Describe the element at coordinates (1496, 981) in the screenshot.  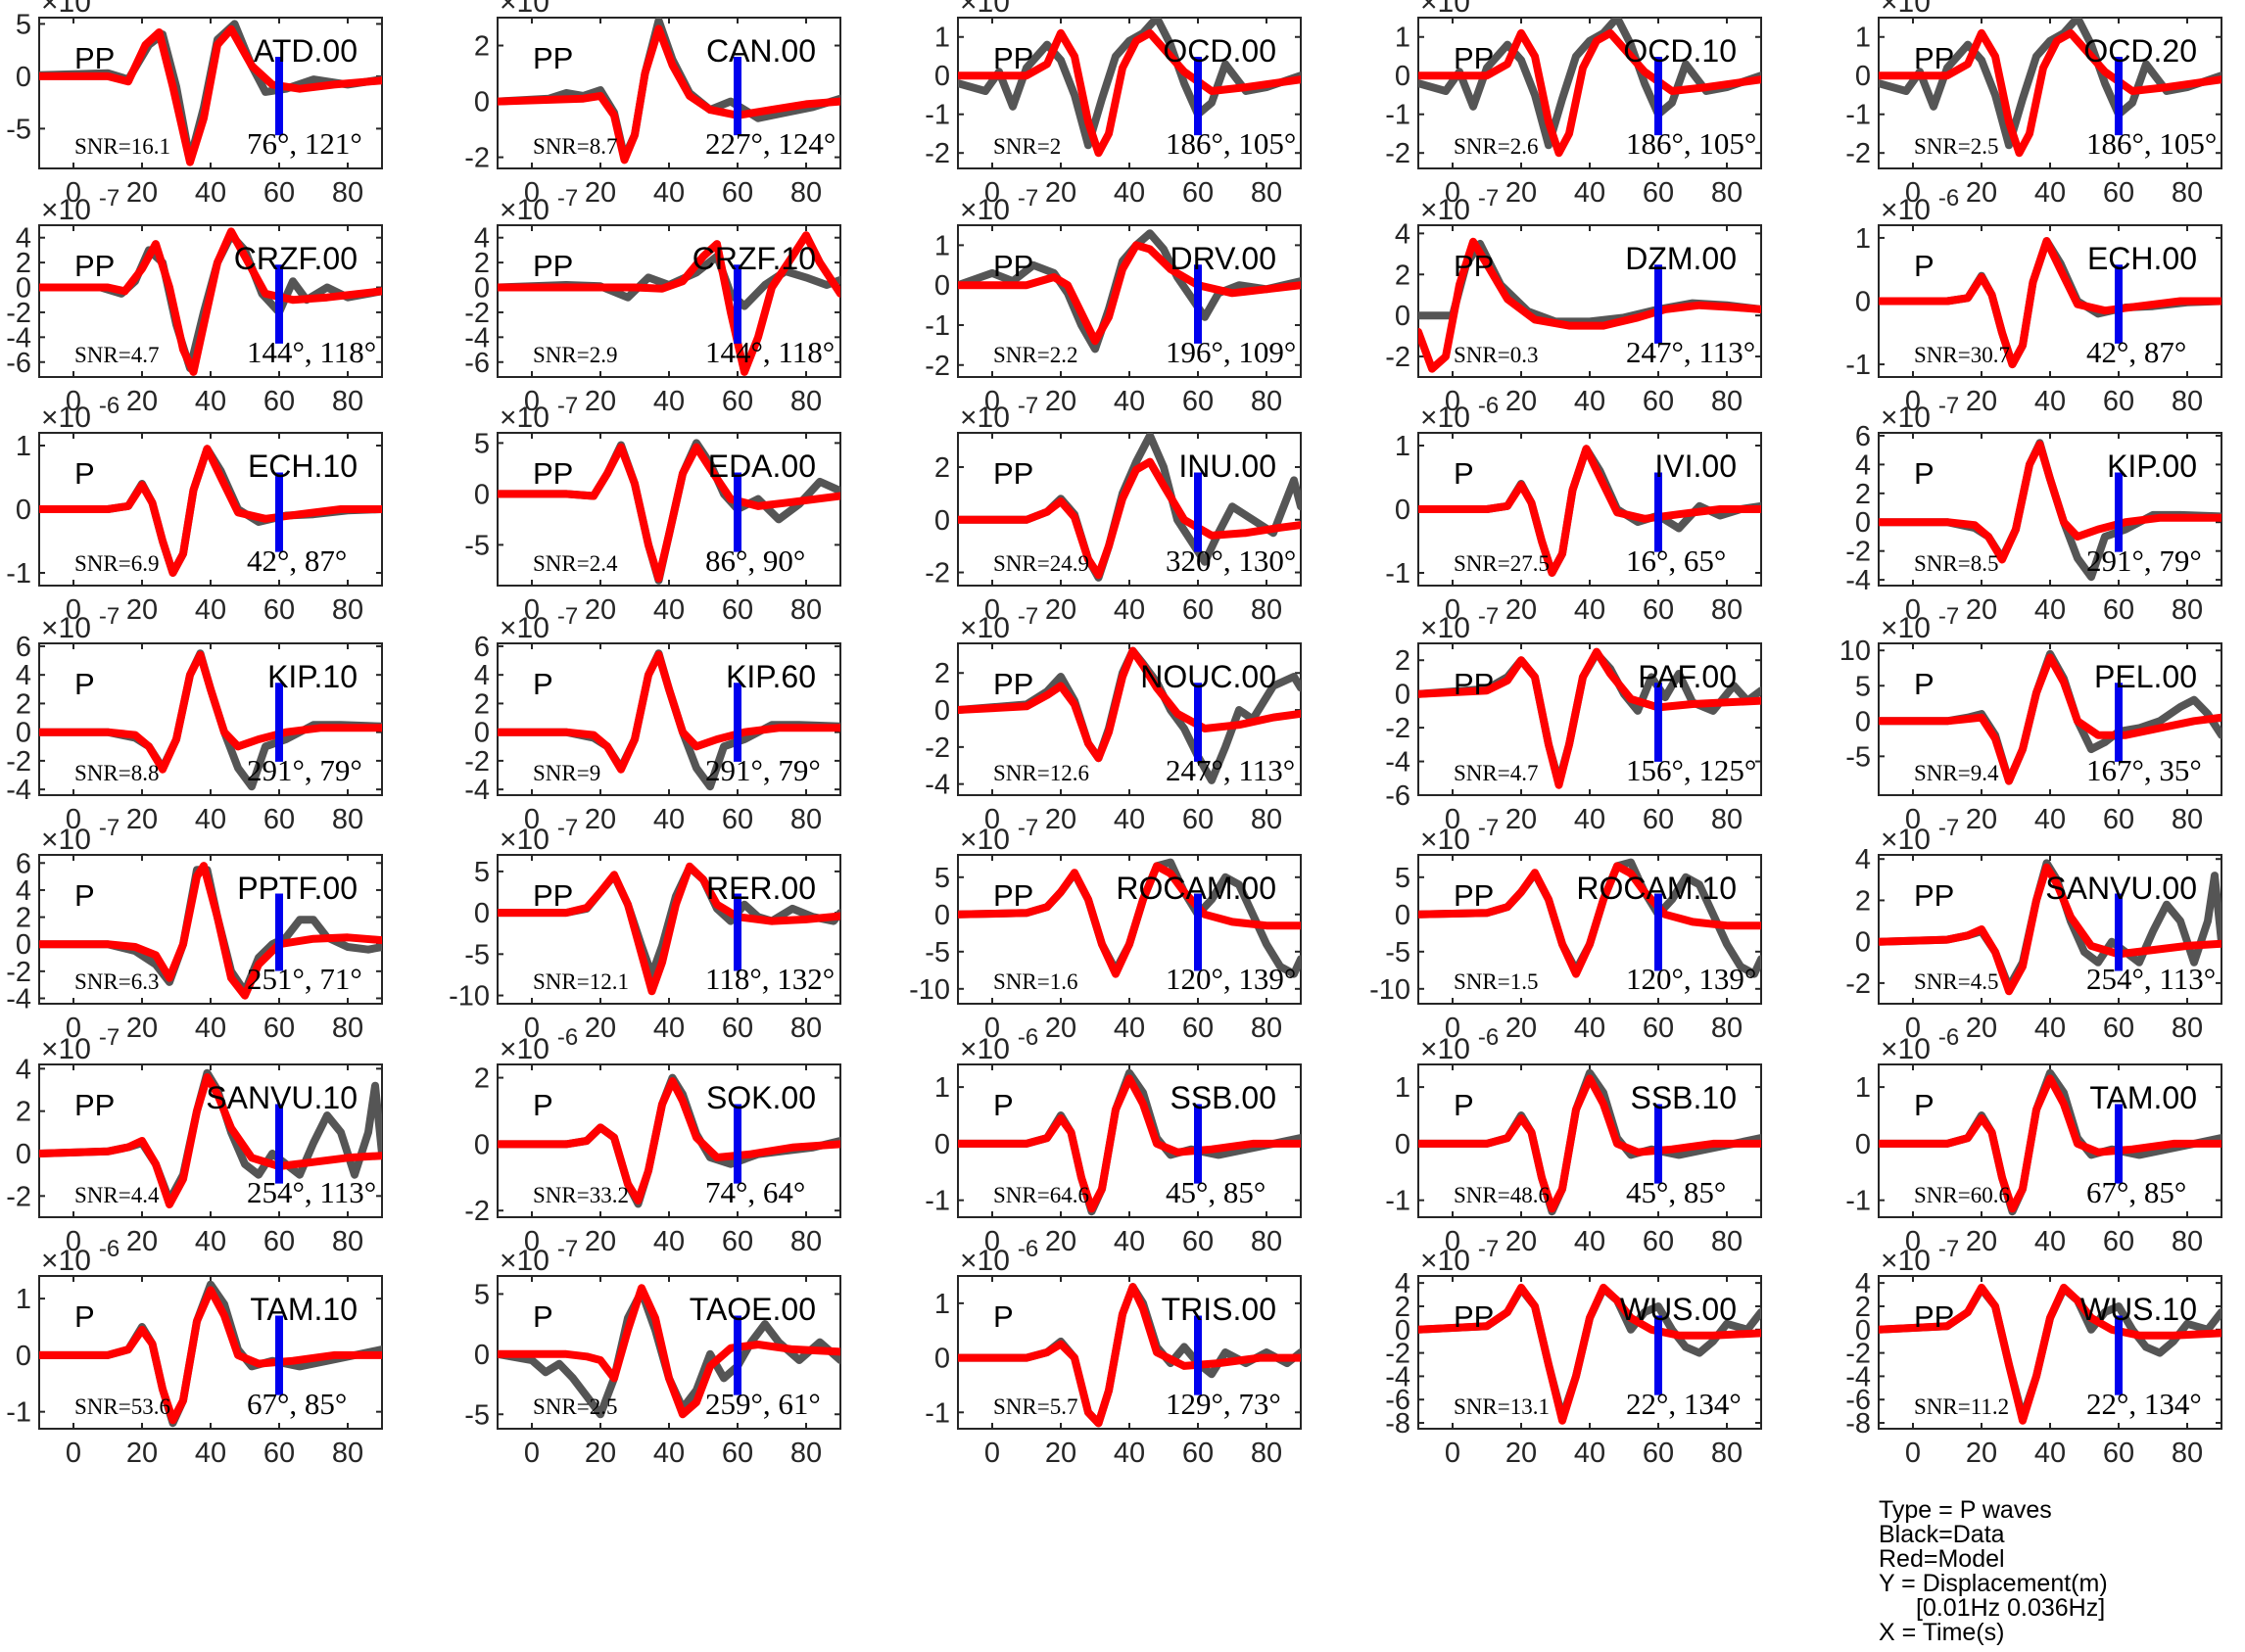
I see `snr-label: SNR=1.5` at that location.